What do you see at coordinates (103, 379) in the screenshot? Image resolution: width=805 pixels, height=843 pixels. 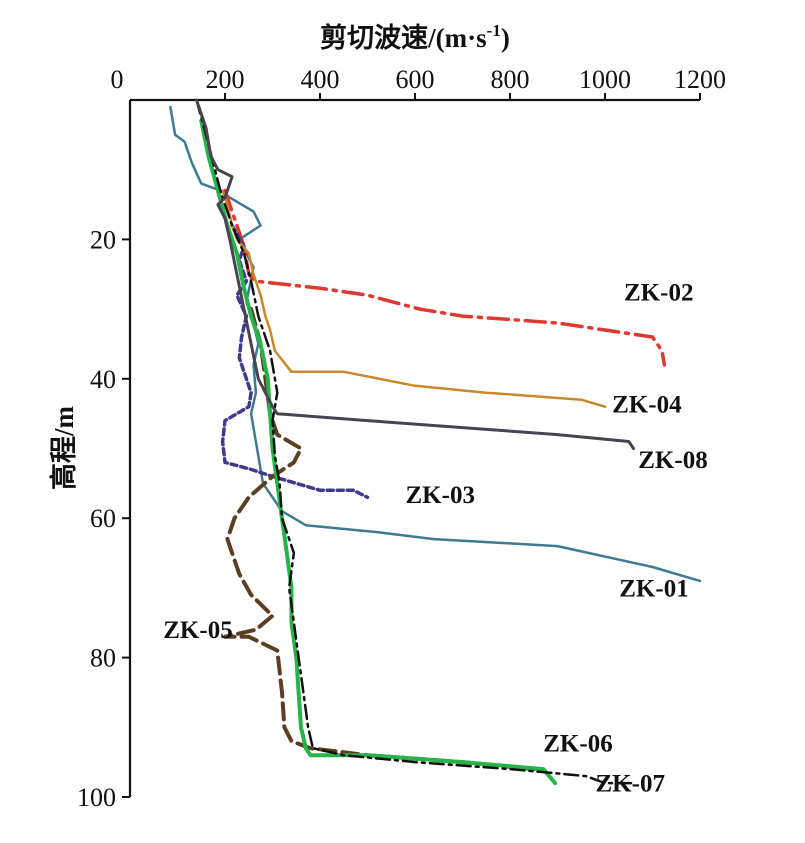 I see `y-tick-label: 40` at bounding box center [103, 379].